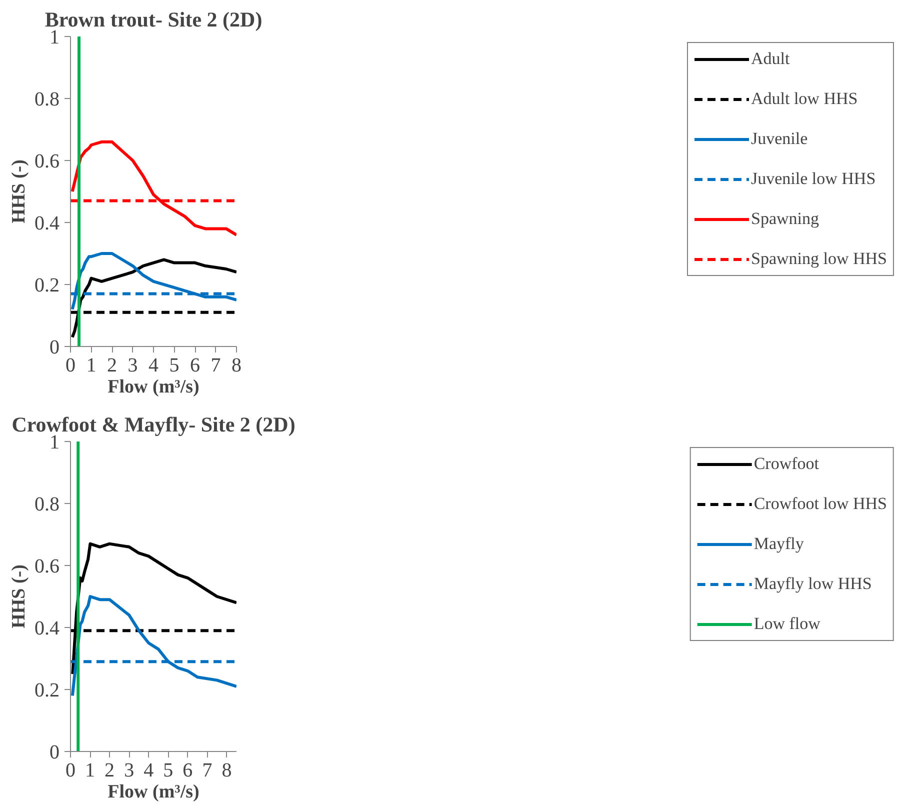 The height and width of the screenshot is (810, 906). Describe the element at coordinates (779, 544) in the screenshot. I see `legend-label: Mayfly` at that location.